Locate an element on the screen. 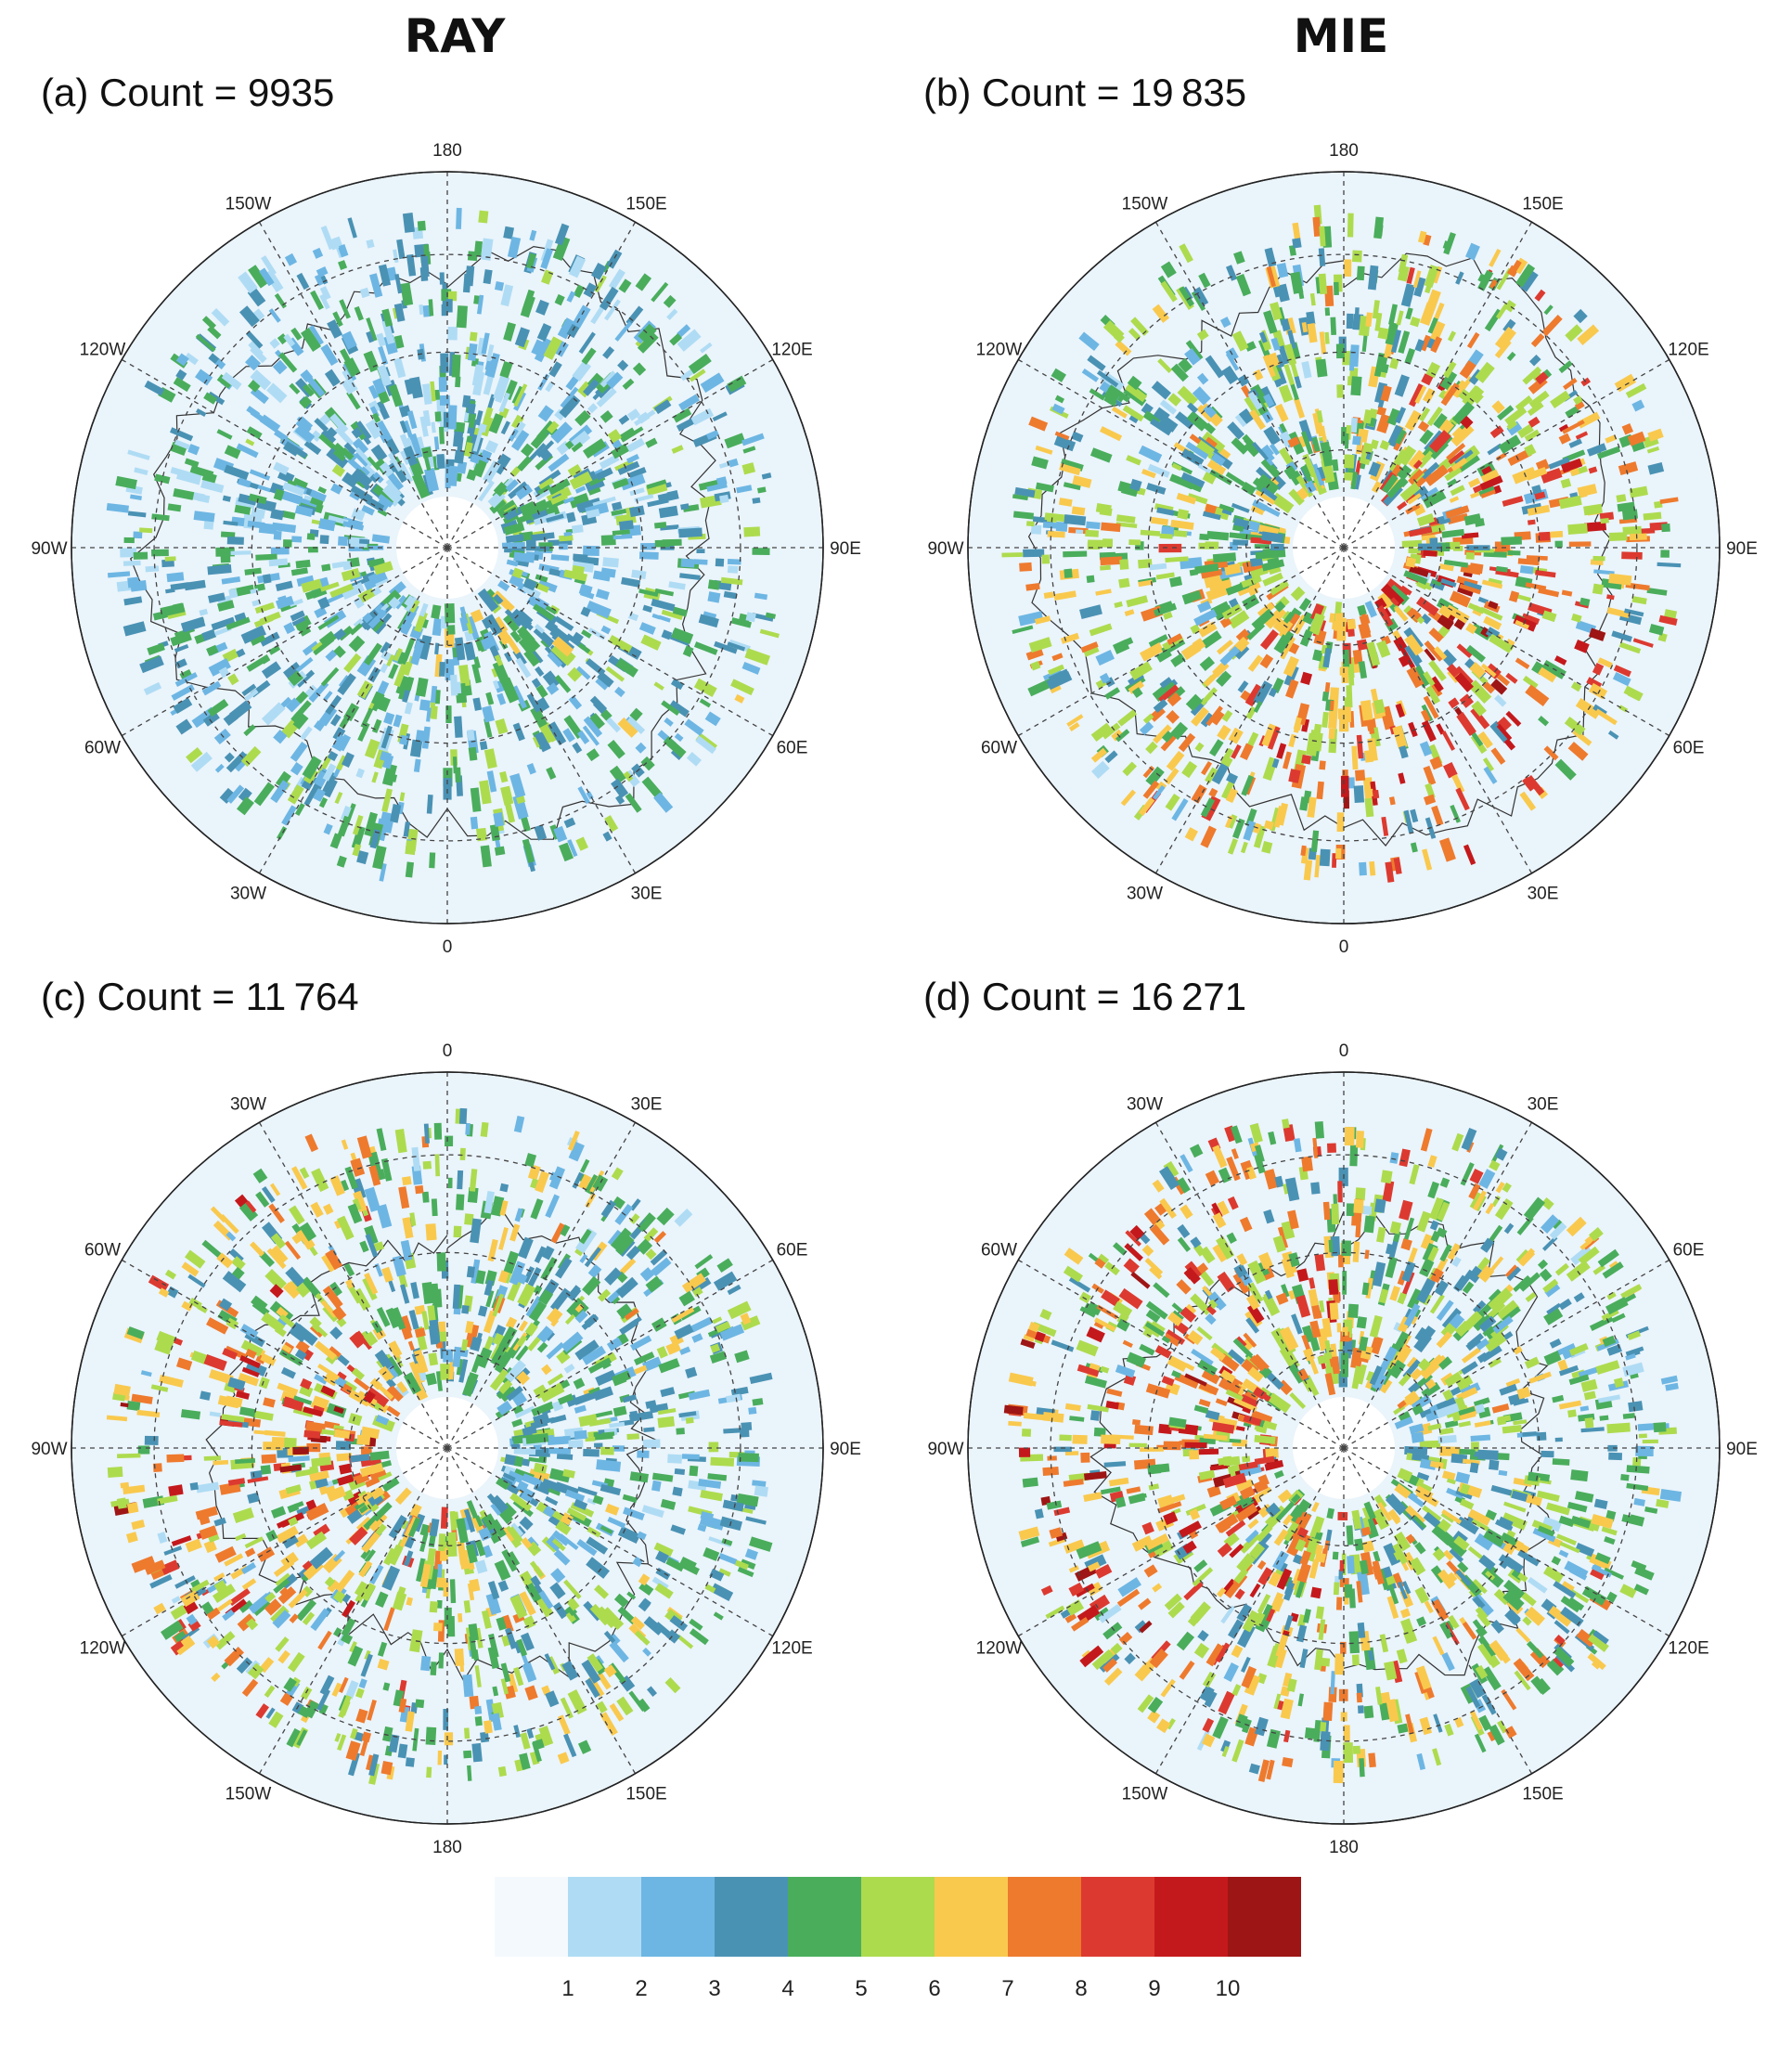 The height and width of the screenshot is (2056, 1792). colorbar-tick-label: 4 is located at coordinates (787, 1988).